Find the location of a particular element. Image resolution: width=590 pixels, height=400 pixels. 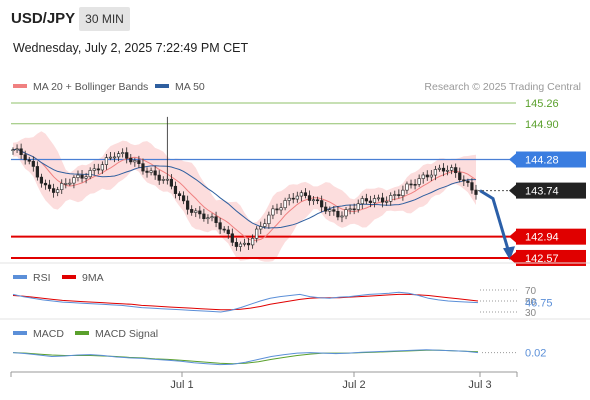

legend-swatch-macd is located at coordinates (20, 333).